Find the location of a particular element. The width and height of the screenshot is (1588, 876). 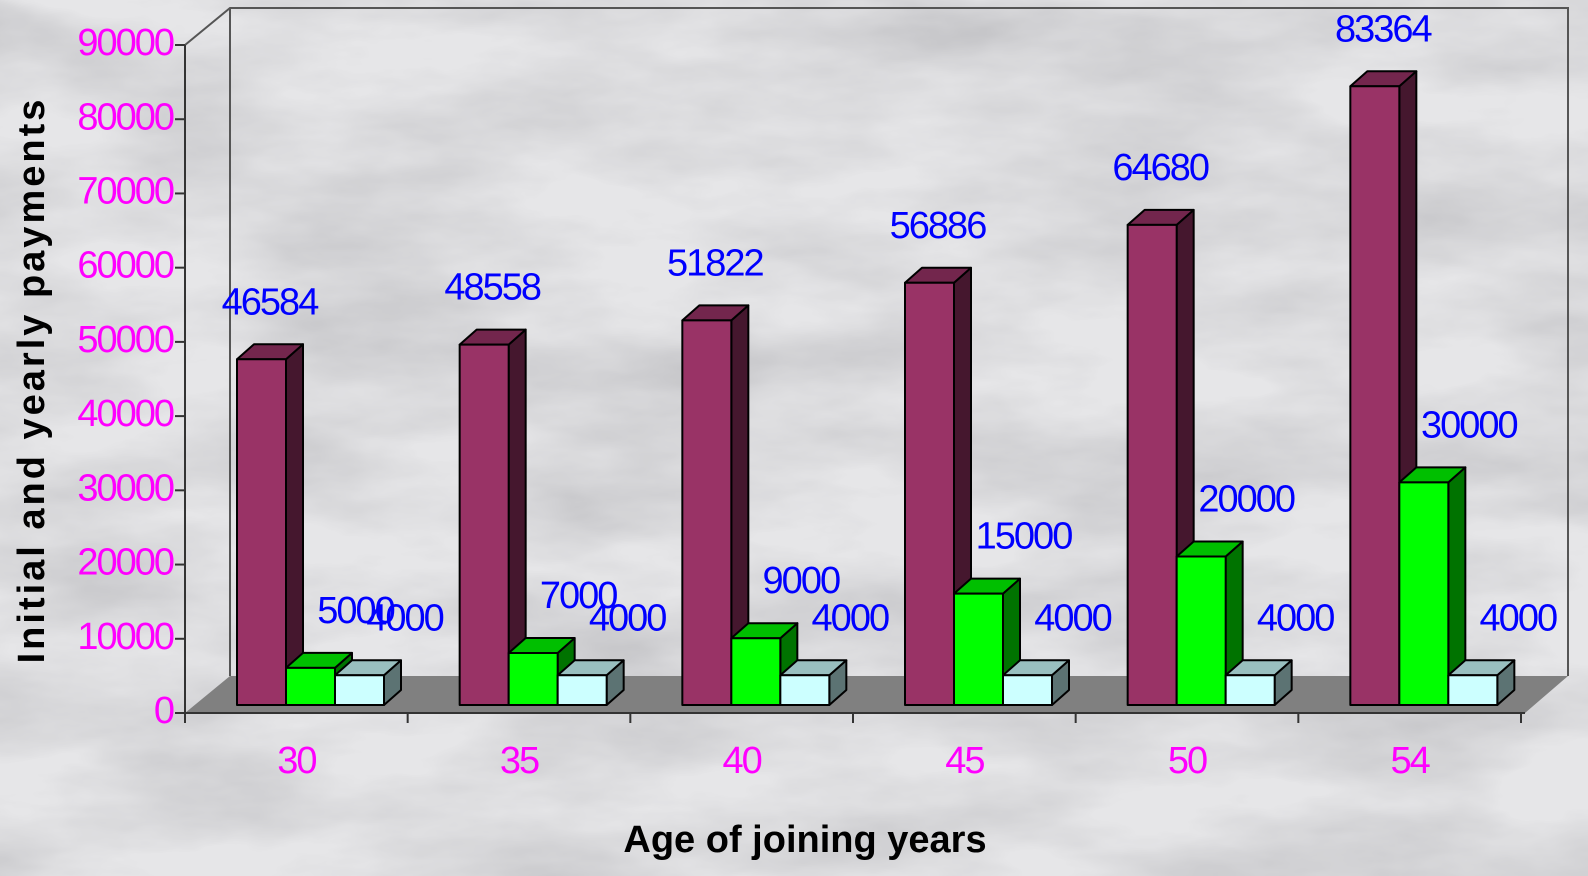

x-tick-label: 50 is located at coordinates (1187, 761).